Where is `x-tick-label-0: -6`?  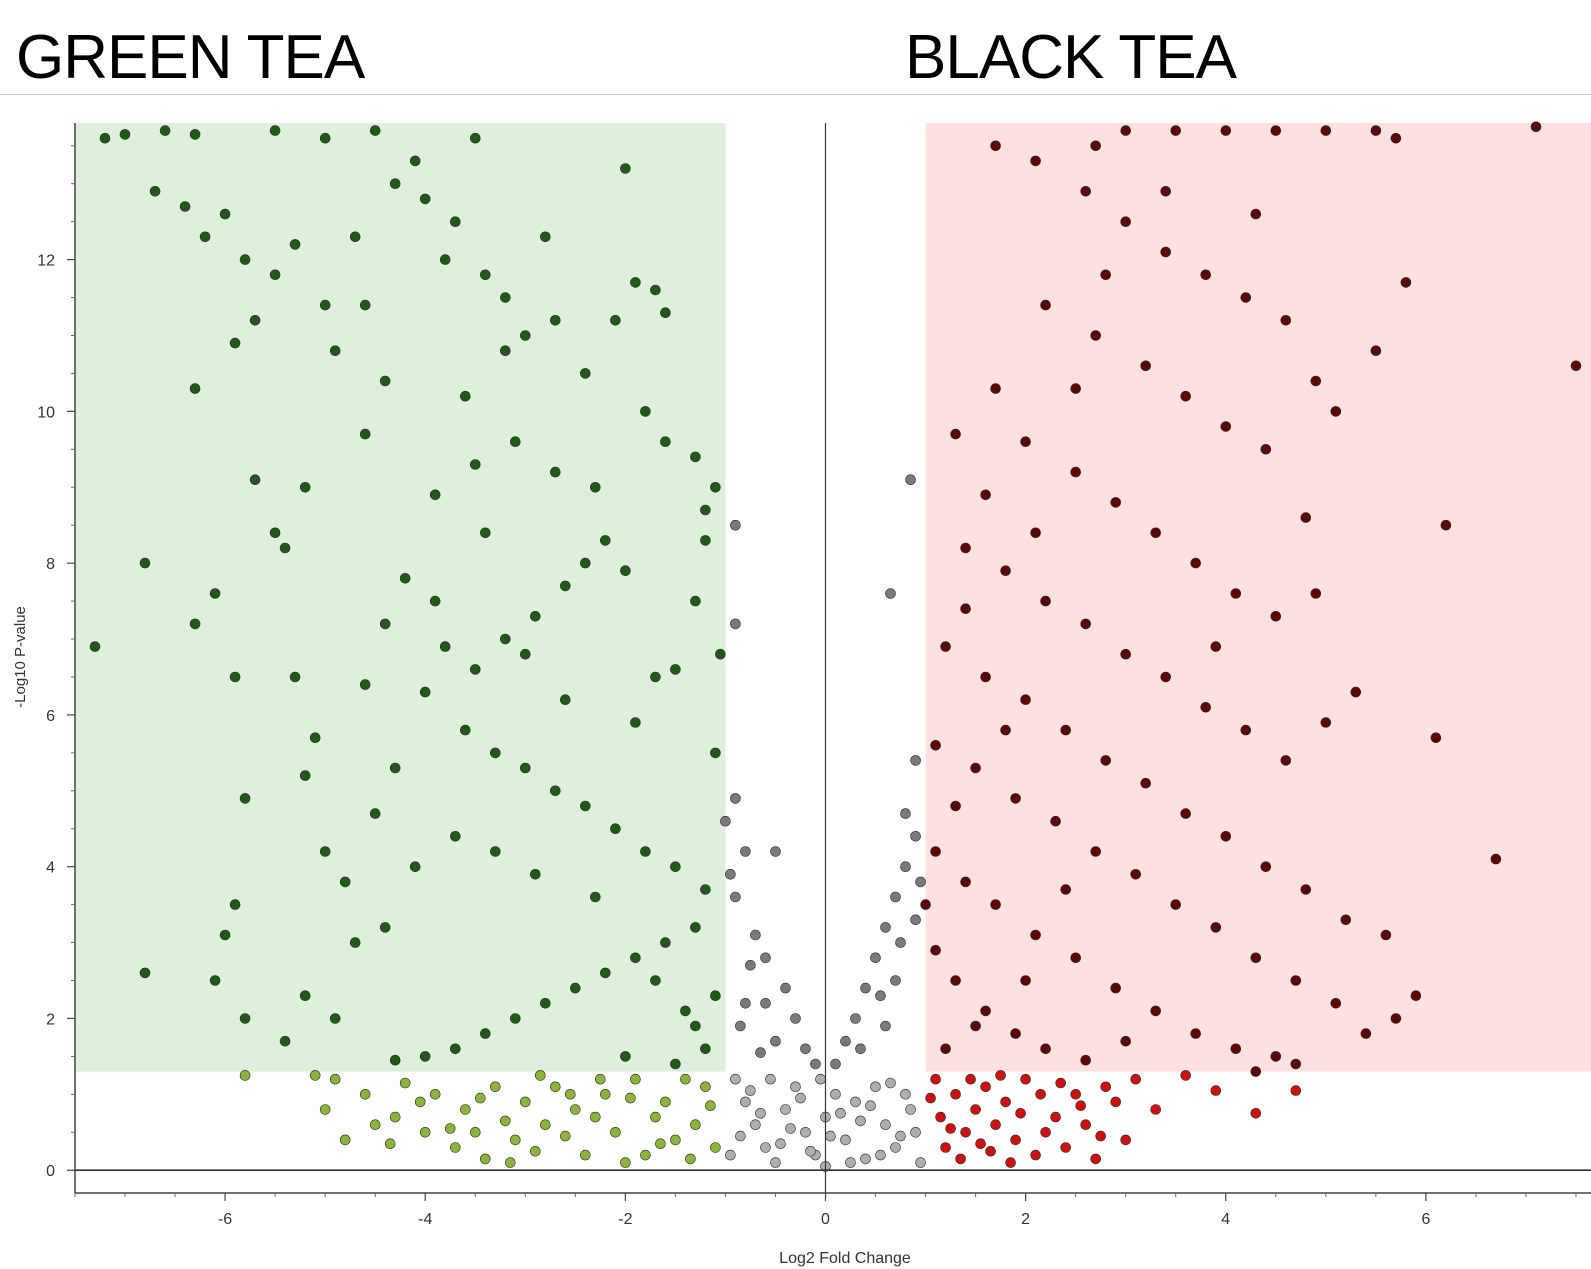
x-tick-label-0: -6 is located at coordinates (225, 1219).